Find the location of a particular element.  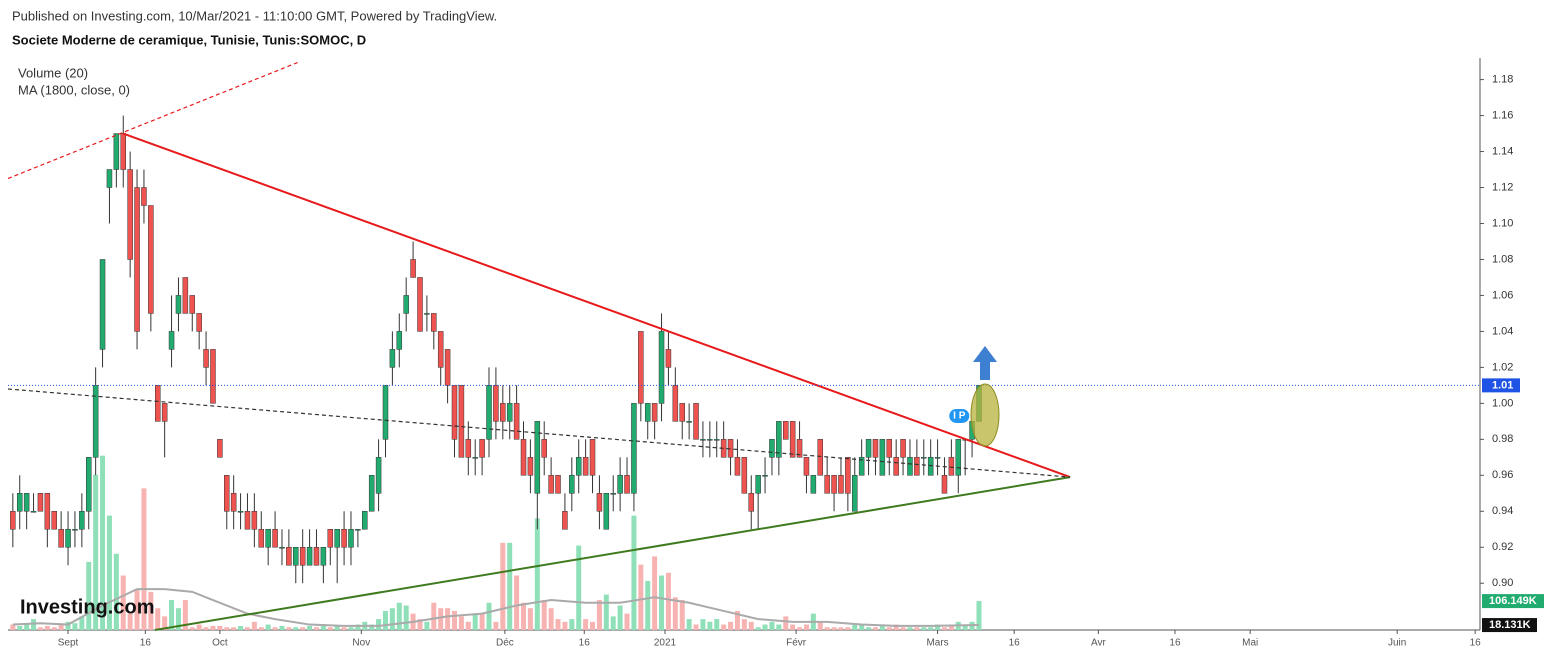

x-tick-label: Nov is located at coordinates (361, 643).